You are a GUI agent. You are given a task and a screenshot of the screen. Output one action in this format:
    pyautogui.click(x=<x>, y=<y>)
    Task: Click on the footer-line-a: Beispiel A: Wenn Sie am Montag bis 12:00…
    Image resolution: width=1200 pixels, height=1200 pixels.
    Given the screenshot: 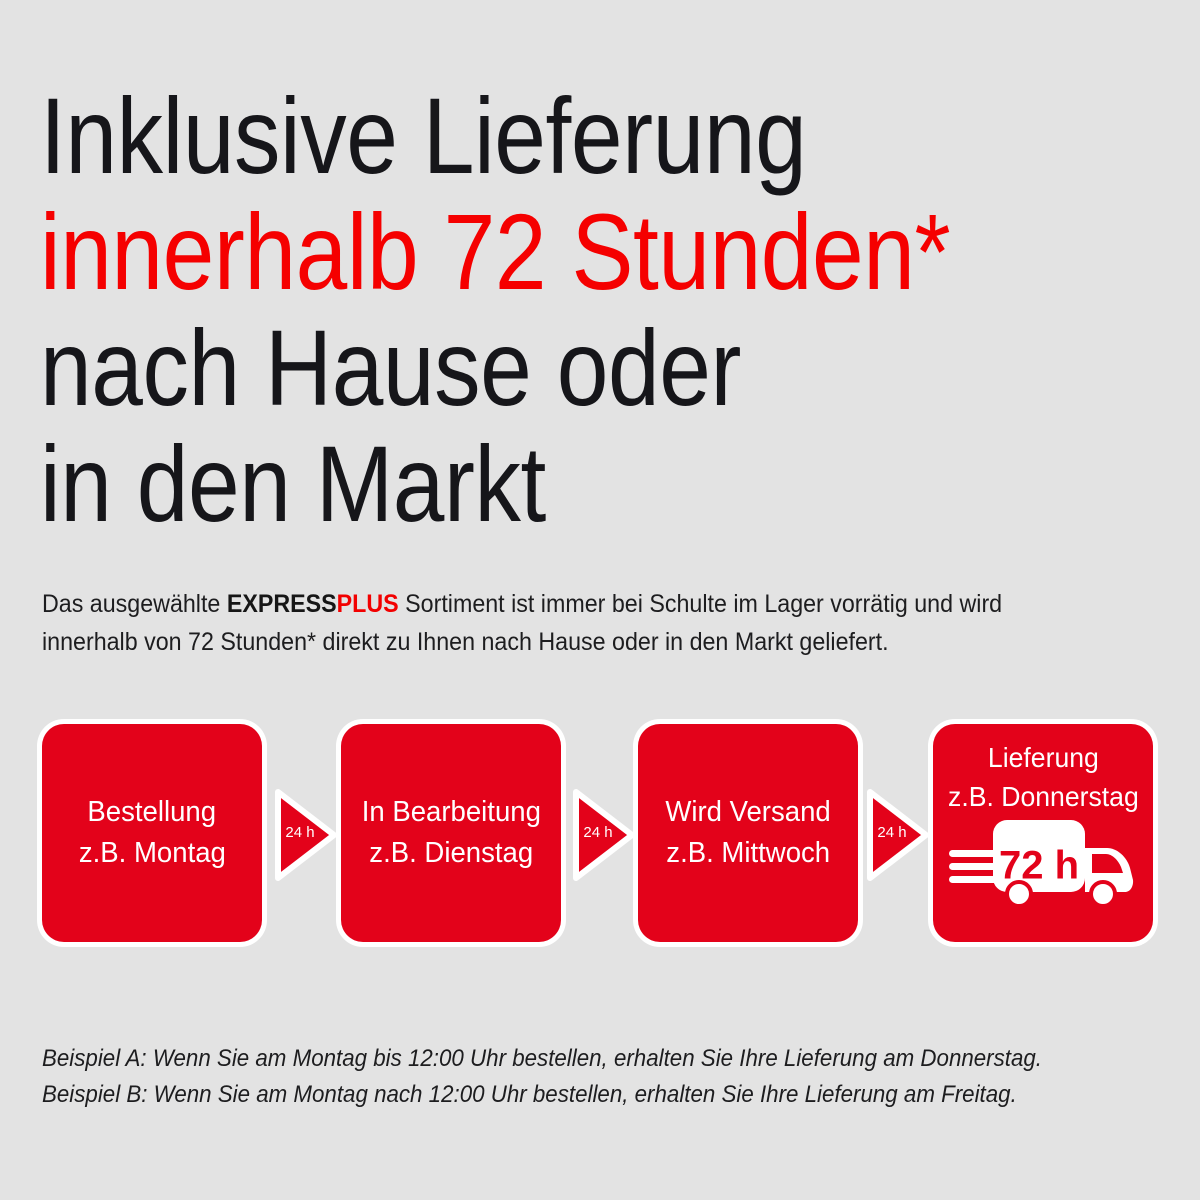 What is the action you would take?
    pyautogui.click(x=542, y=1058)
    